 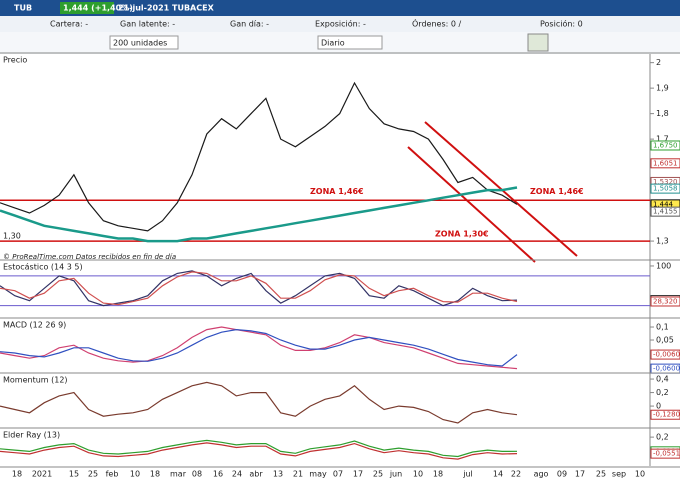 I want to click on x-tick-label: jul, so click(x=467, y=474).